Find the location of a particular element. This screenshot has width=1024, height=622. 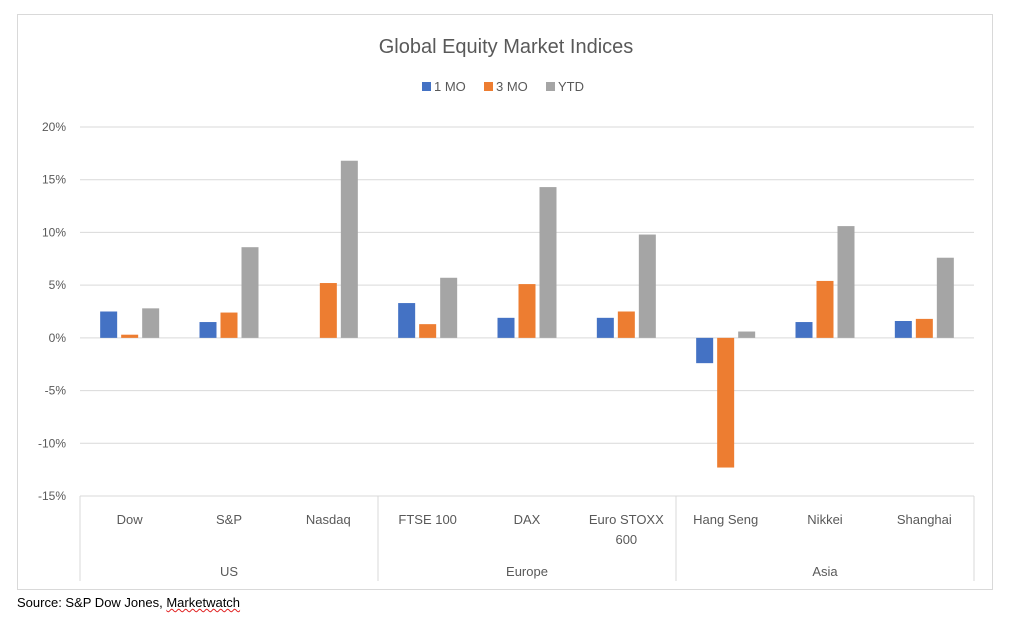

x-tick-label: FTSE 100 is located at coordinates (427, 519).